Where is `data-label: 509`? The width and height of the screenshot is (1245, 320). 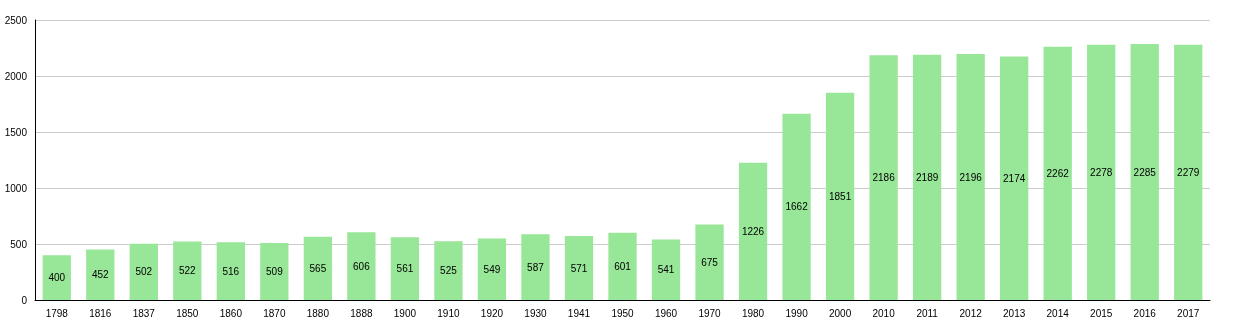 data-label: 509 is located at coordinates (275, 271).